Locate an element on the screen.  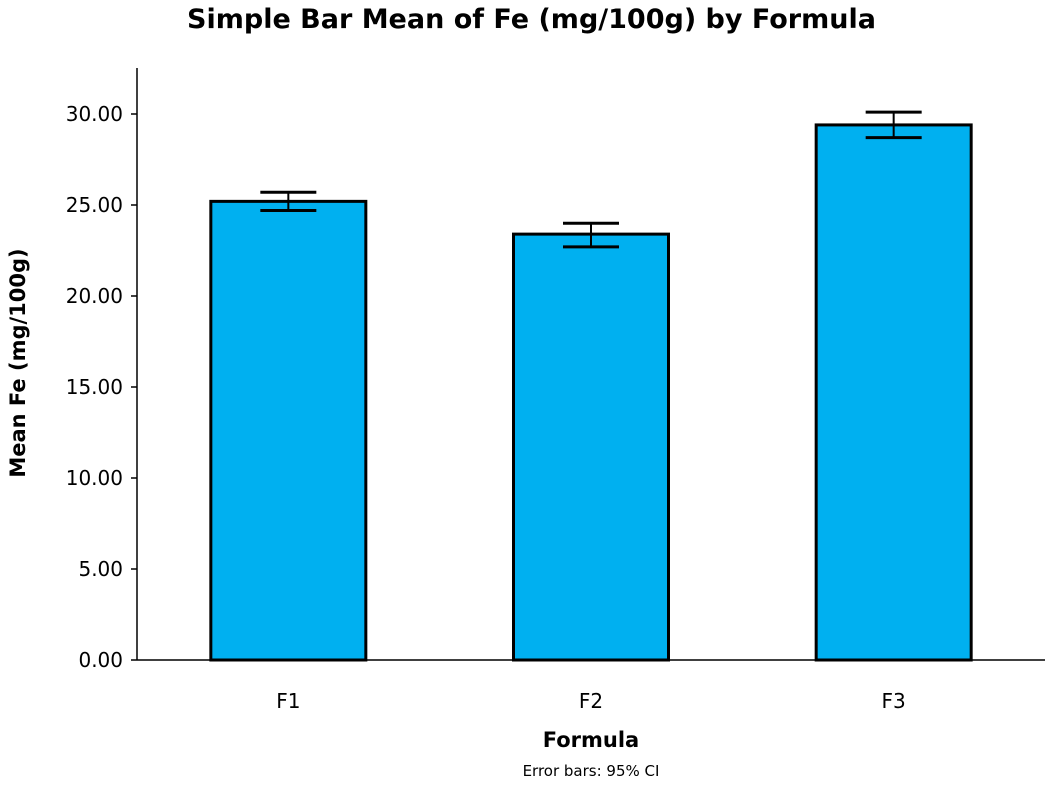
y-tick-label: 5.00 is located at coordinates (100, 569).